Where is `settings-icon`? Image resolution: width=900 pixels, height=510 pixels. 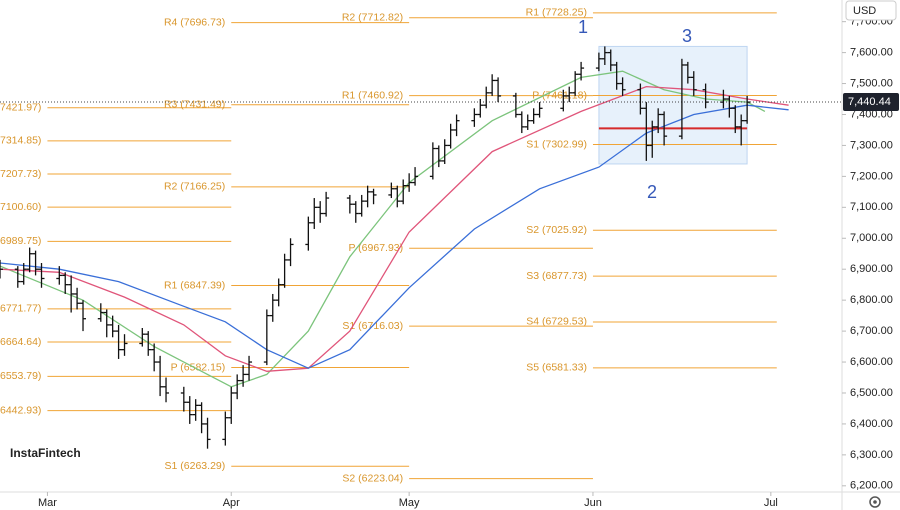 settings-icon is located at coordinates (875, 502).